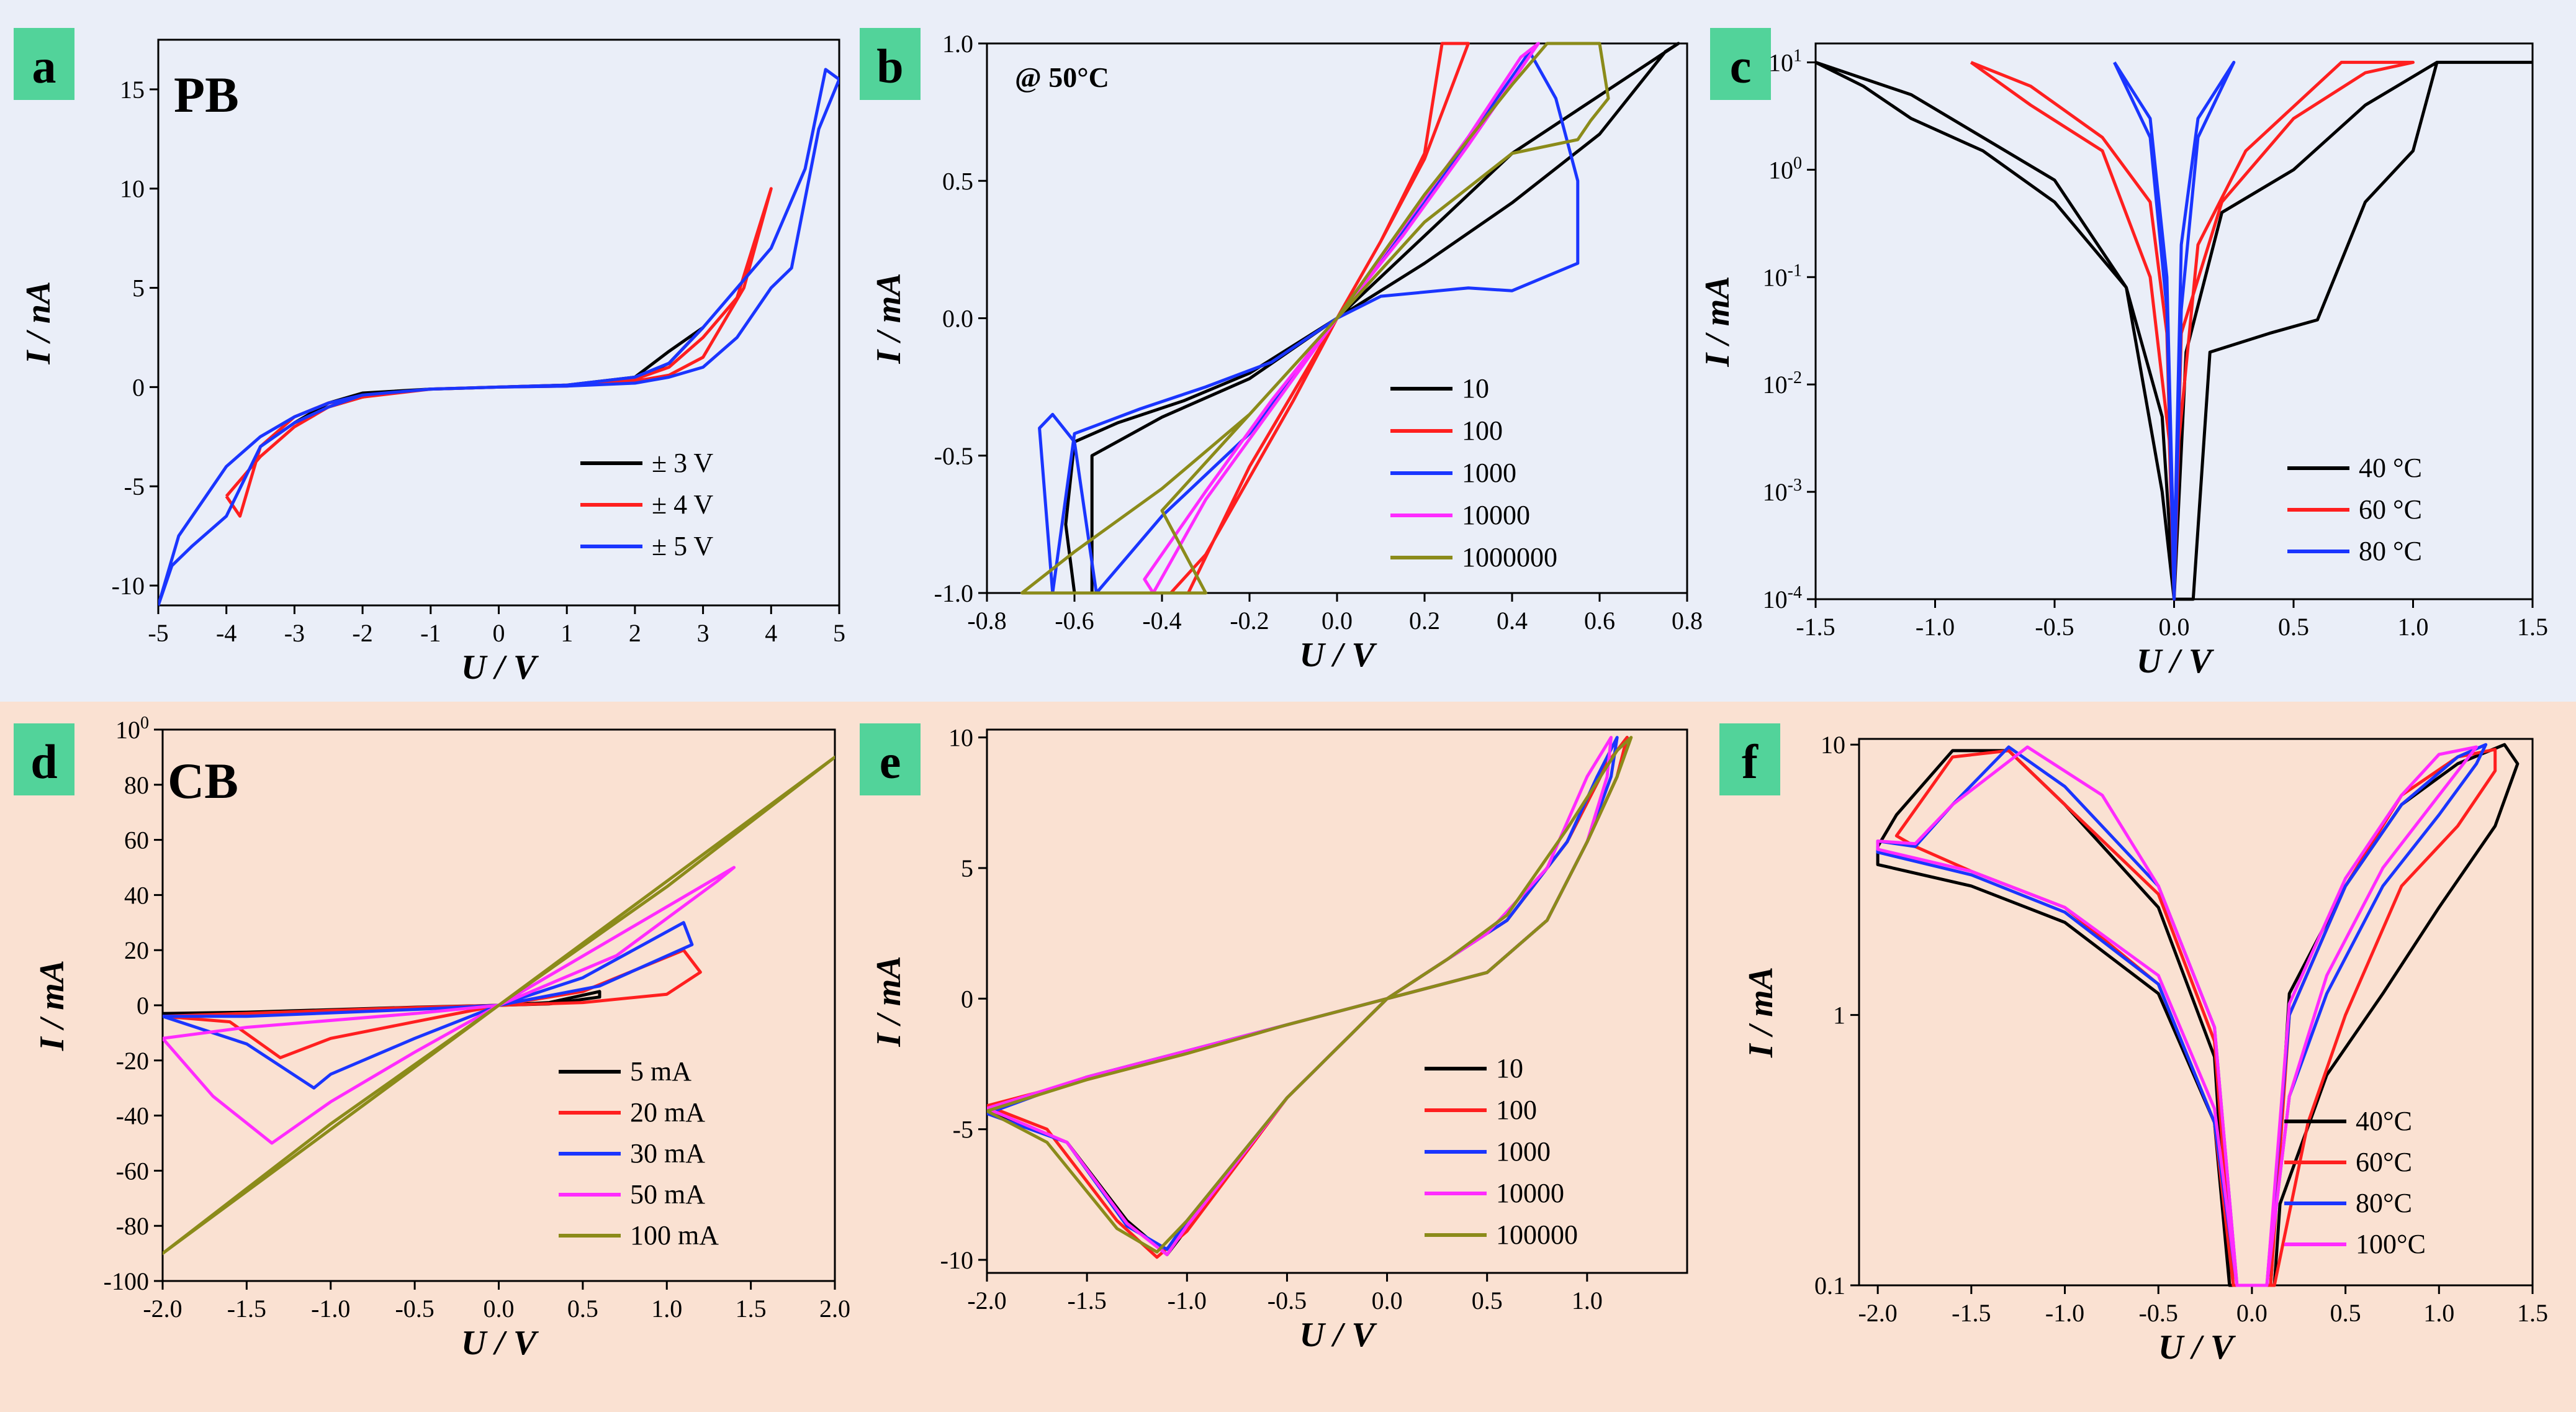  I want to click on x-tick-label: 0.2, so click(1424, 621).